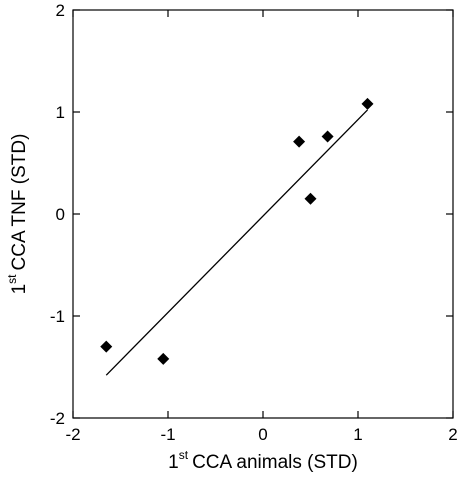 The width and height of the screenshot is (459, 477). I want to click on x-tick-label: -2, so click(72, 434).